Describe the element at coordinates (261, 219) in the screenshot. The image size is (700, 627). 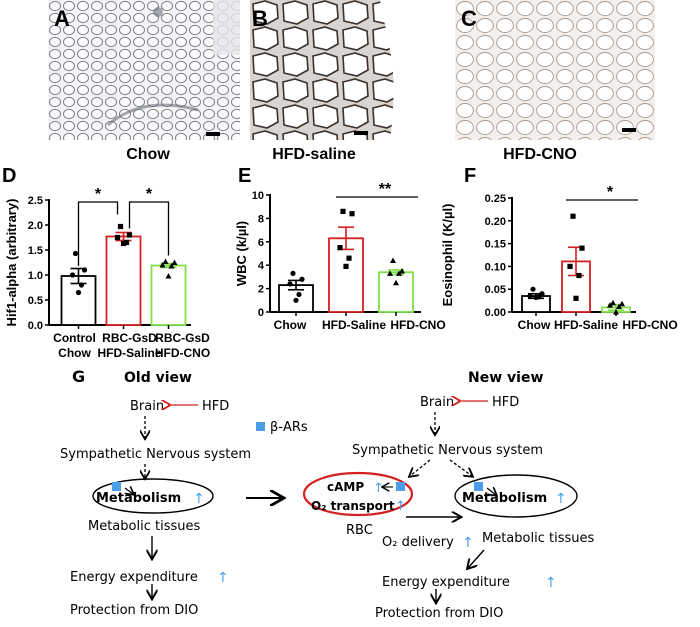
I see `y-tick-label: 8` at that location.